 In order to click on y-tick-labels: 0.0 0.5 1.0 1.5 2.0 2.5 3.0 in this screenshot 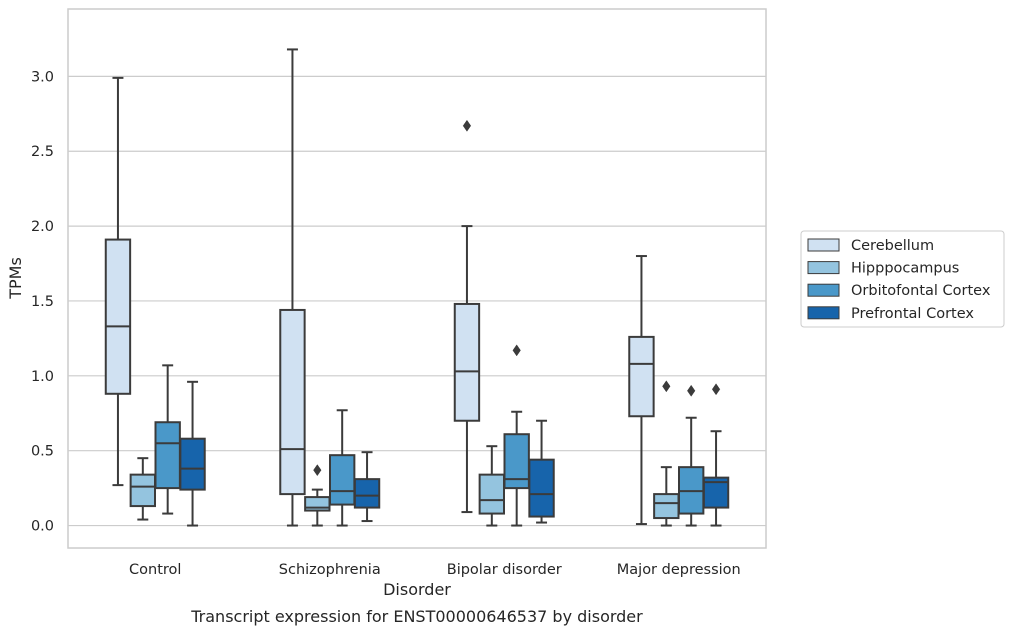, I will do `click(42, 301)`.